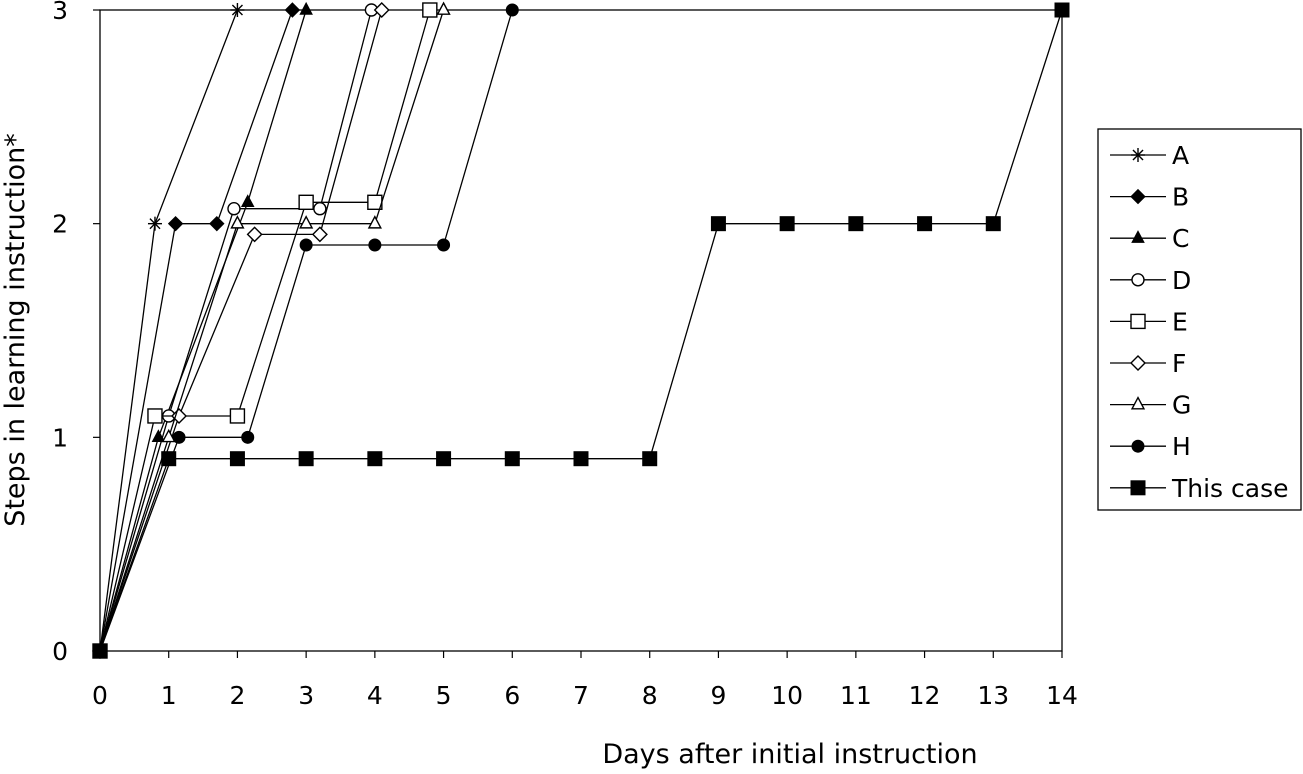 The height and width of the screenshot is (774, 1303). What do you see at coordinates (1179, 363) in the screenshot?
I see `legend-label: F` at bounding box center [1179, 363].